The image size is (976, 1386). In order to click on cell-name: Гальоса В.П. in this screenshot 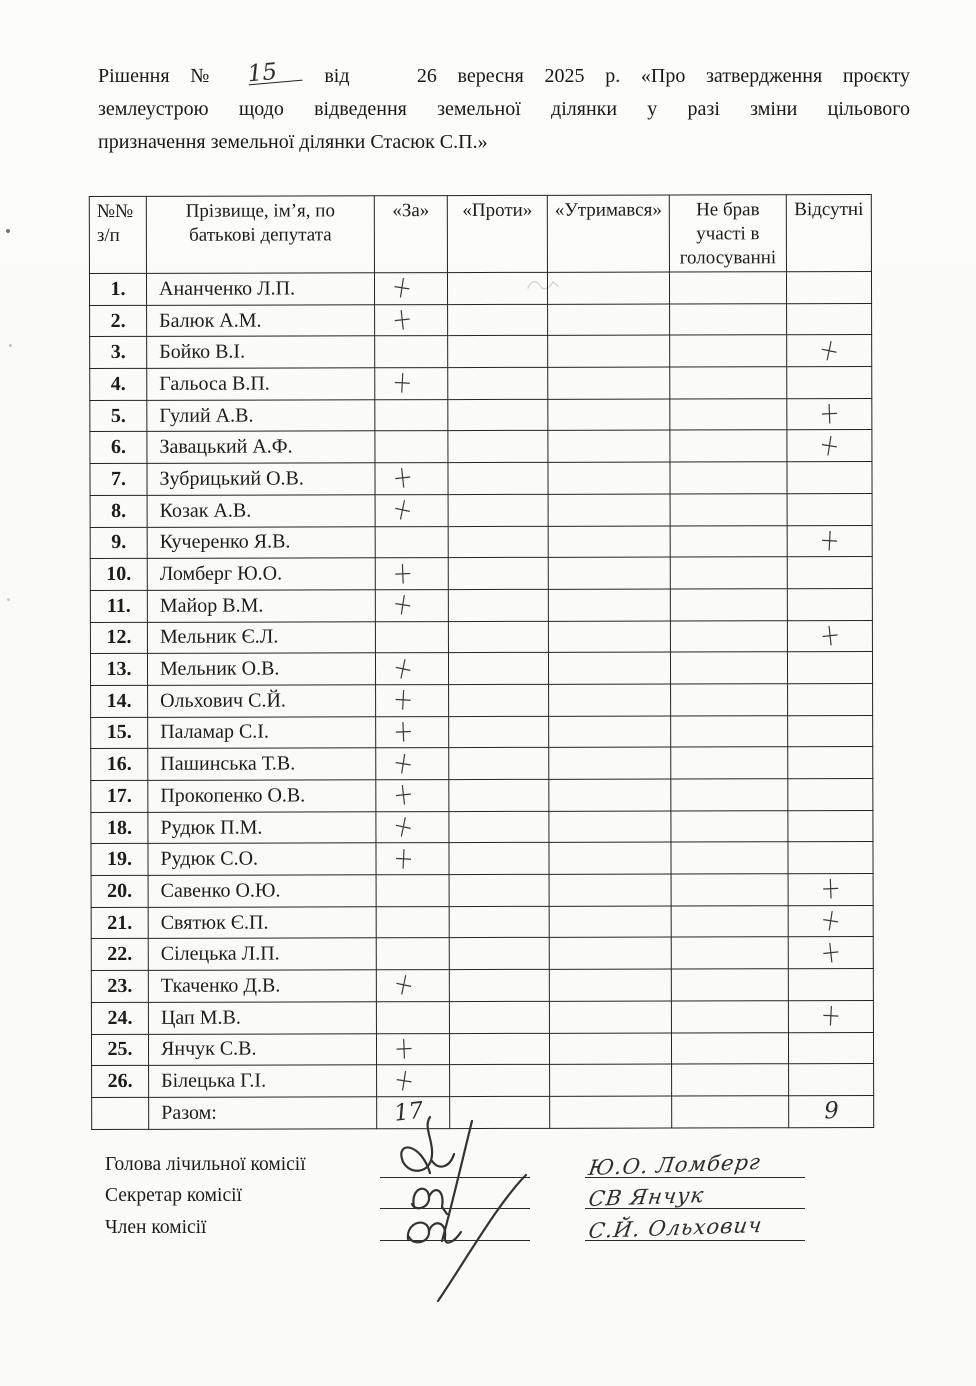, I will do `click(260, 384)`.